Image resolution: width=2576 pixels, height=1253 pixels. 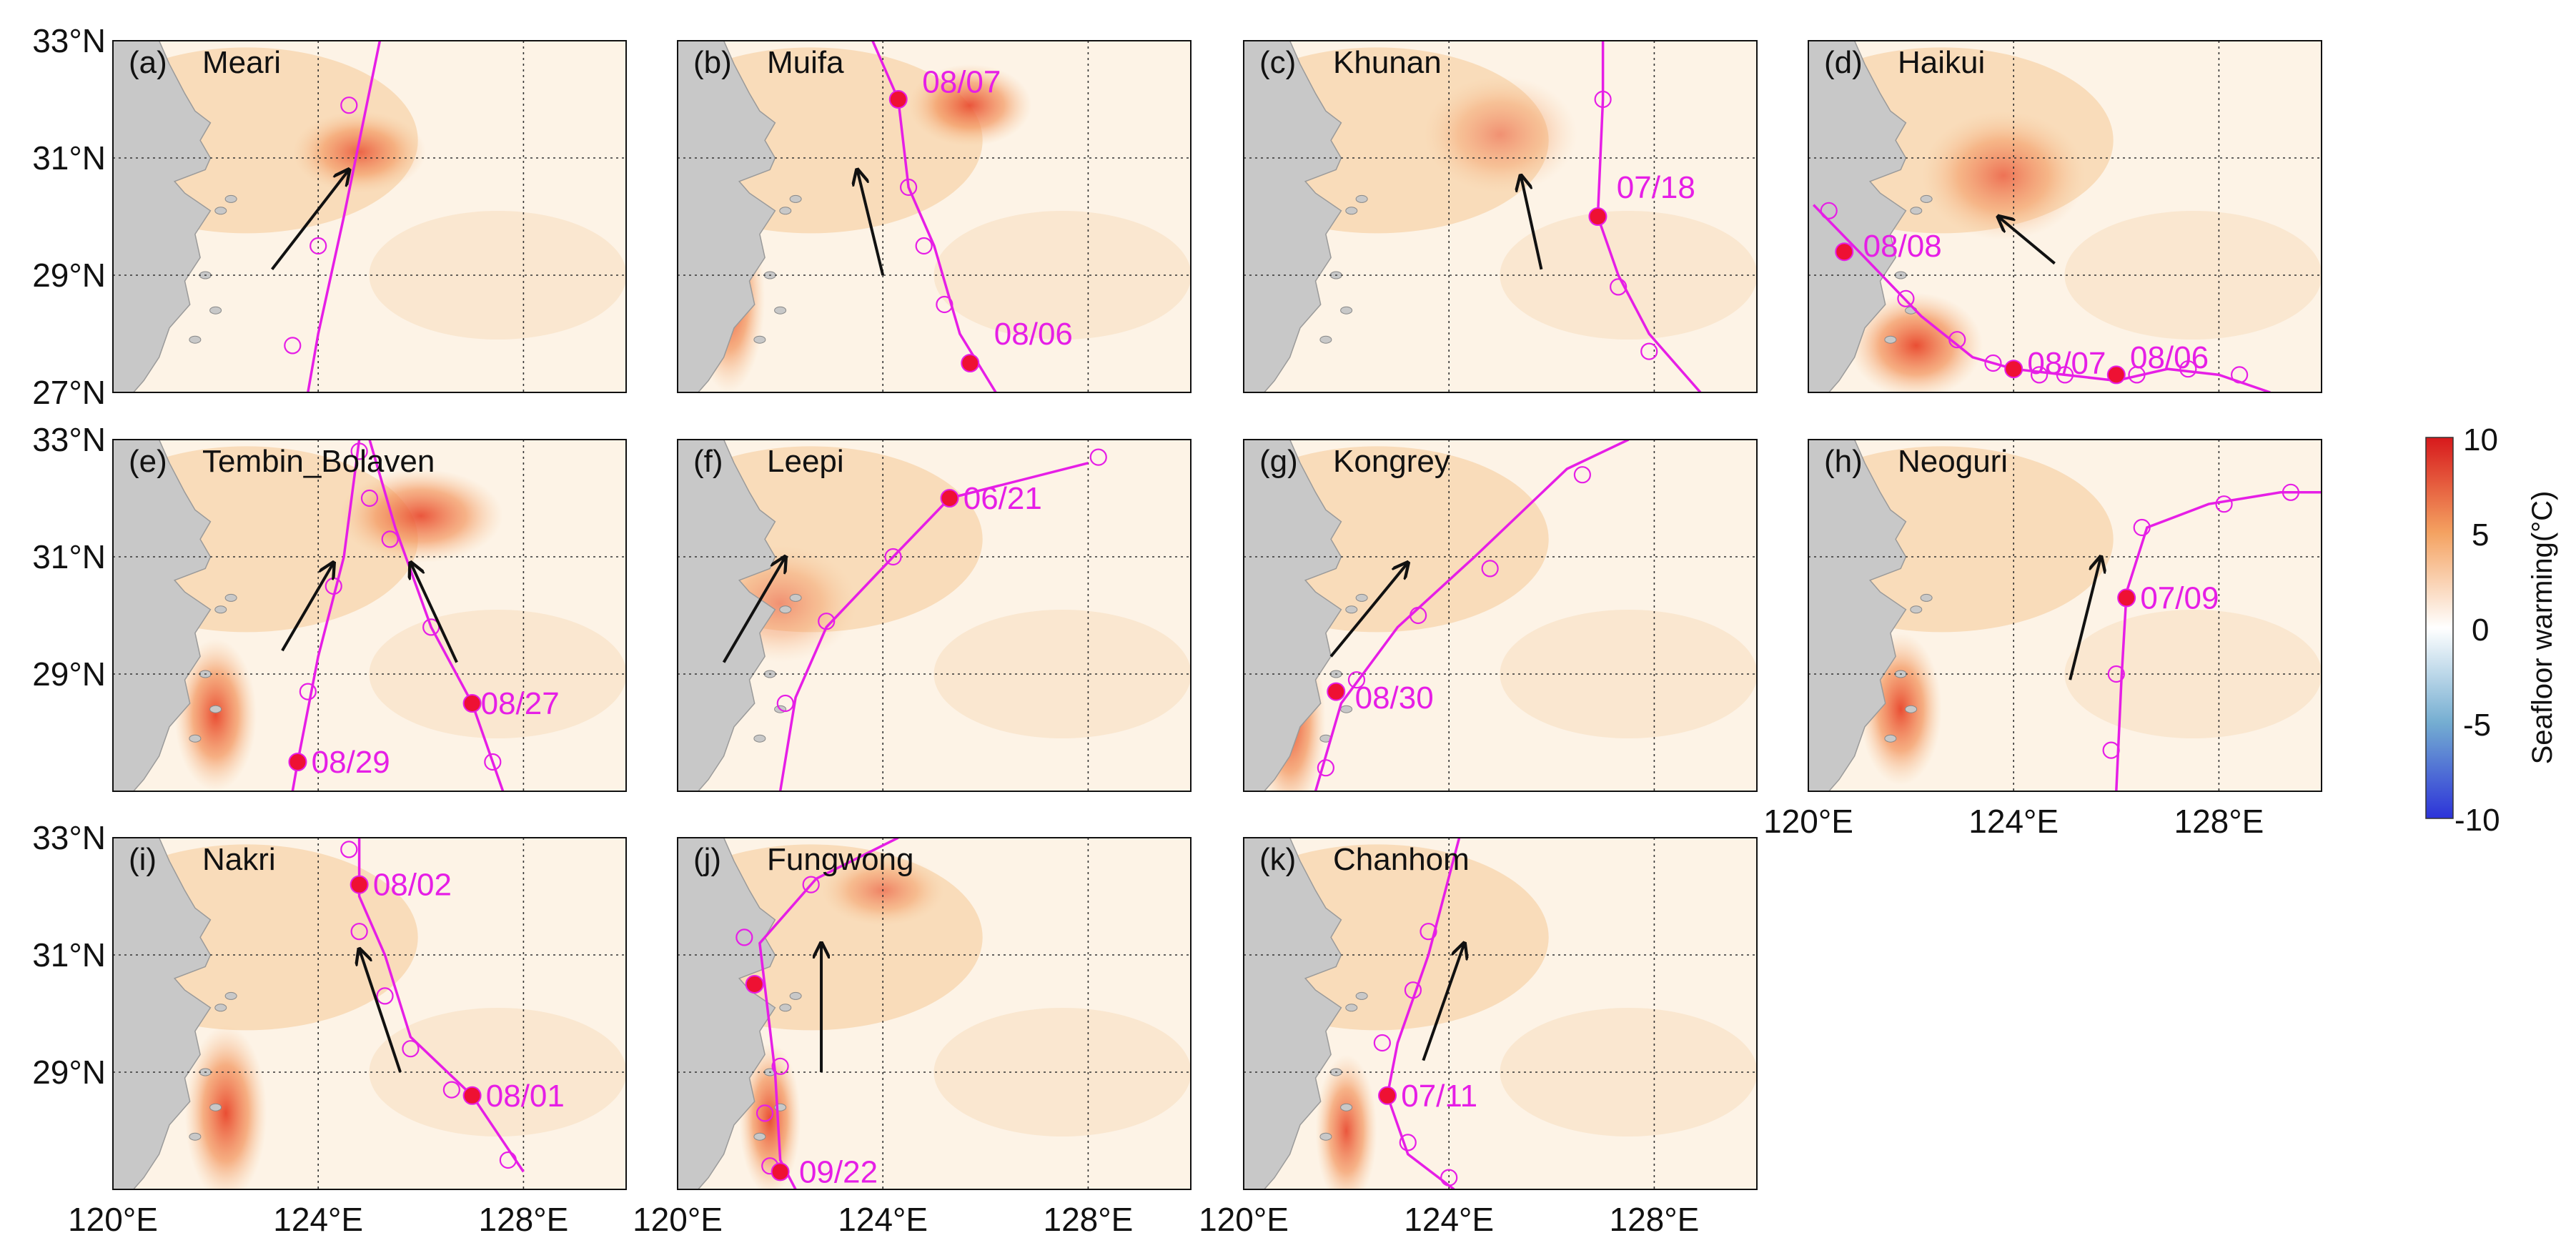 What do you see at coordinates (840, 859) in the screenshot?
I see `panel-title: Fungwong` at bounding box center [840, 859].